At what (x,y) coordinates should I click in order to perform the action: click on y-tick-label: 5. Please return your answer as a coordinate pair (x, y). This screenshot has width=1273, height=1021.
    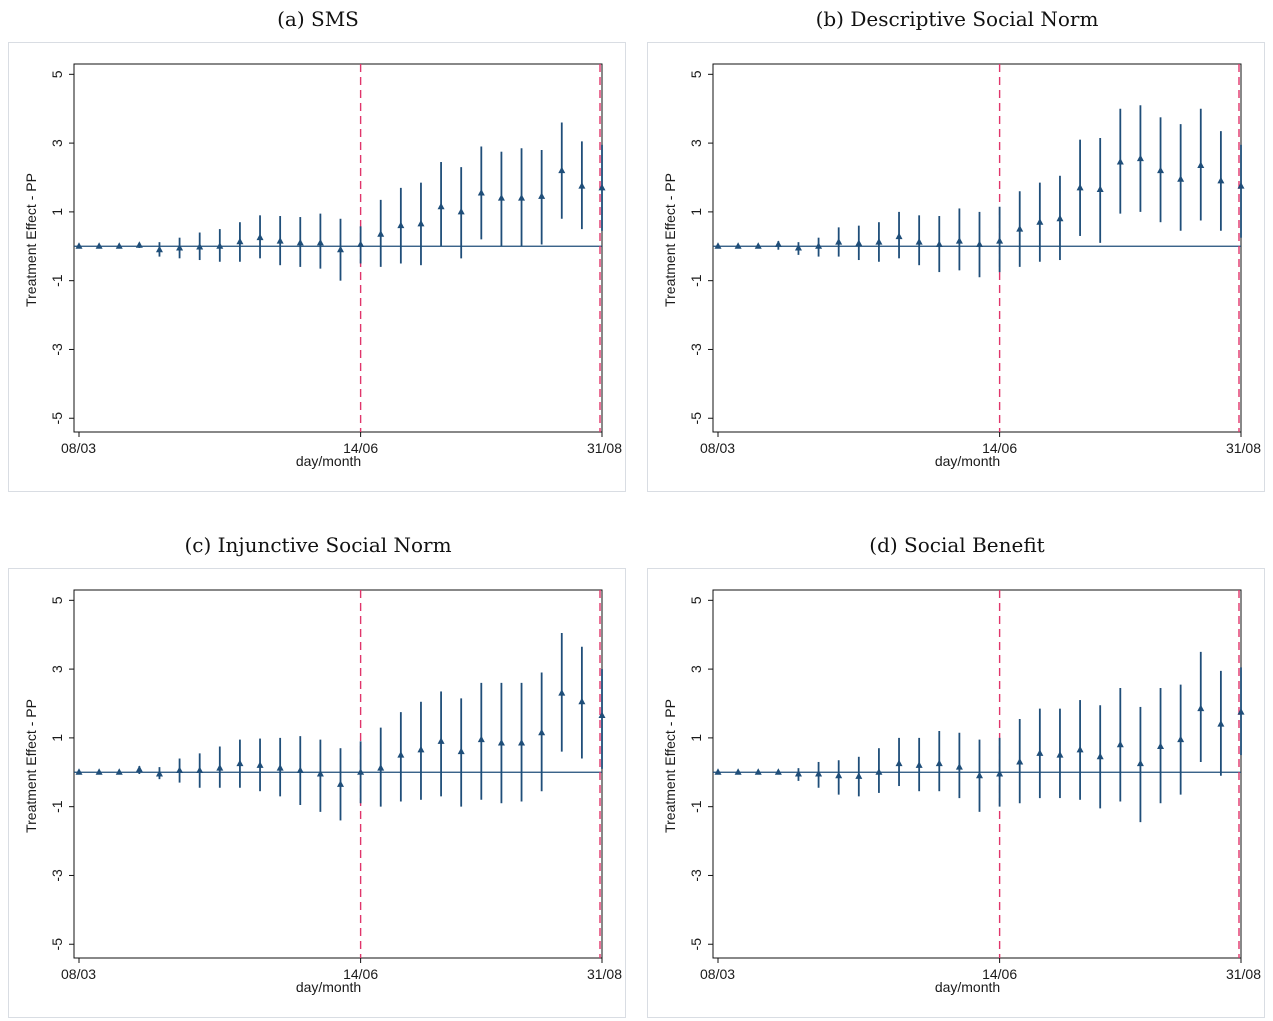
    Looking at the image, I should click on (696, 74).